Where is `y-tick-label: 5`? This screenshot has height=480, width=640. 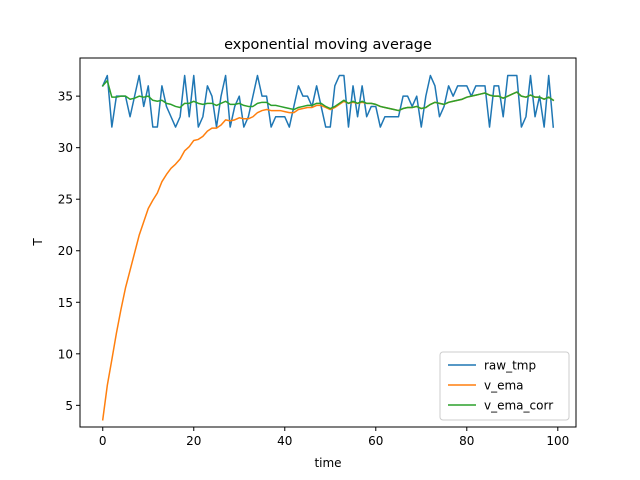 y-tick-label: 5 is located at coordinates (69, 406).